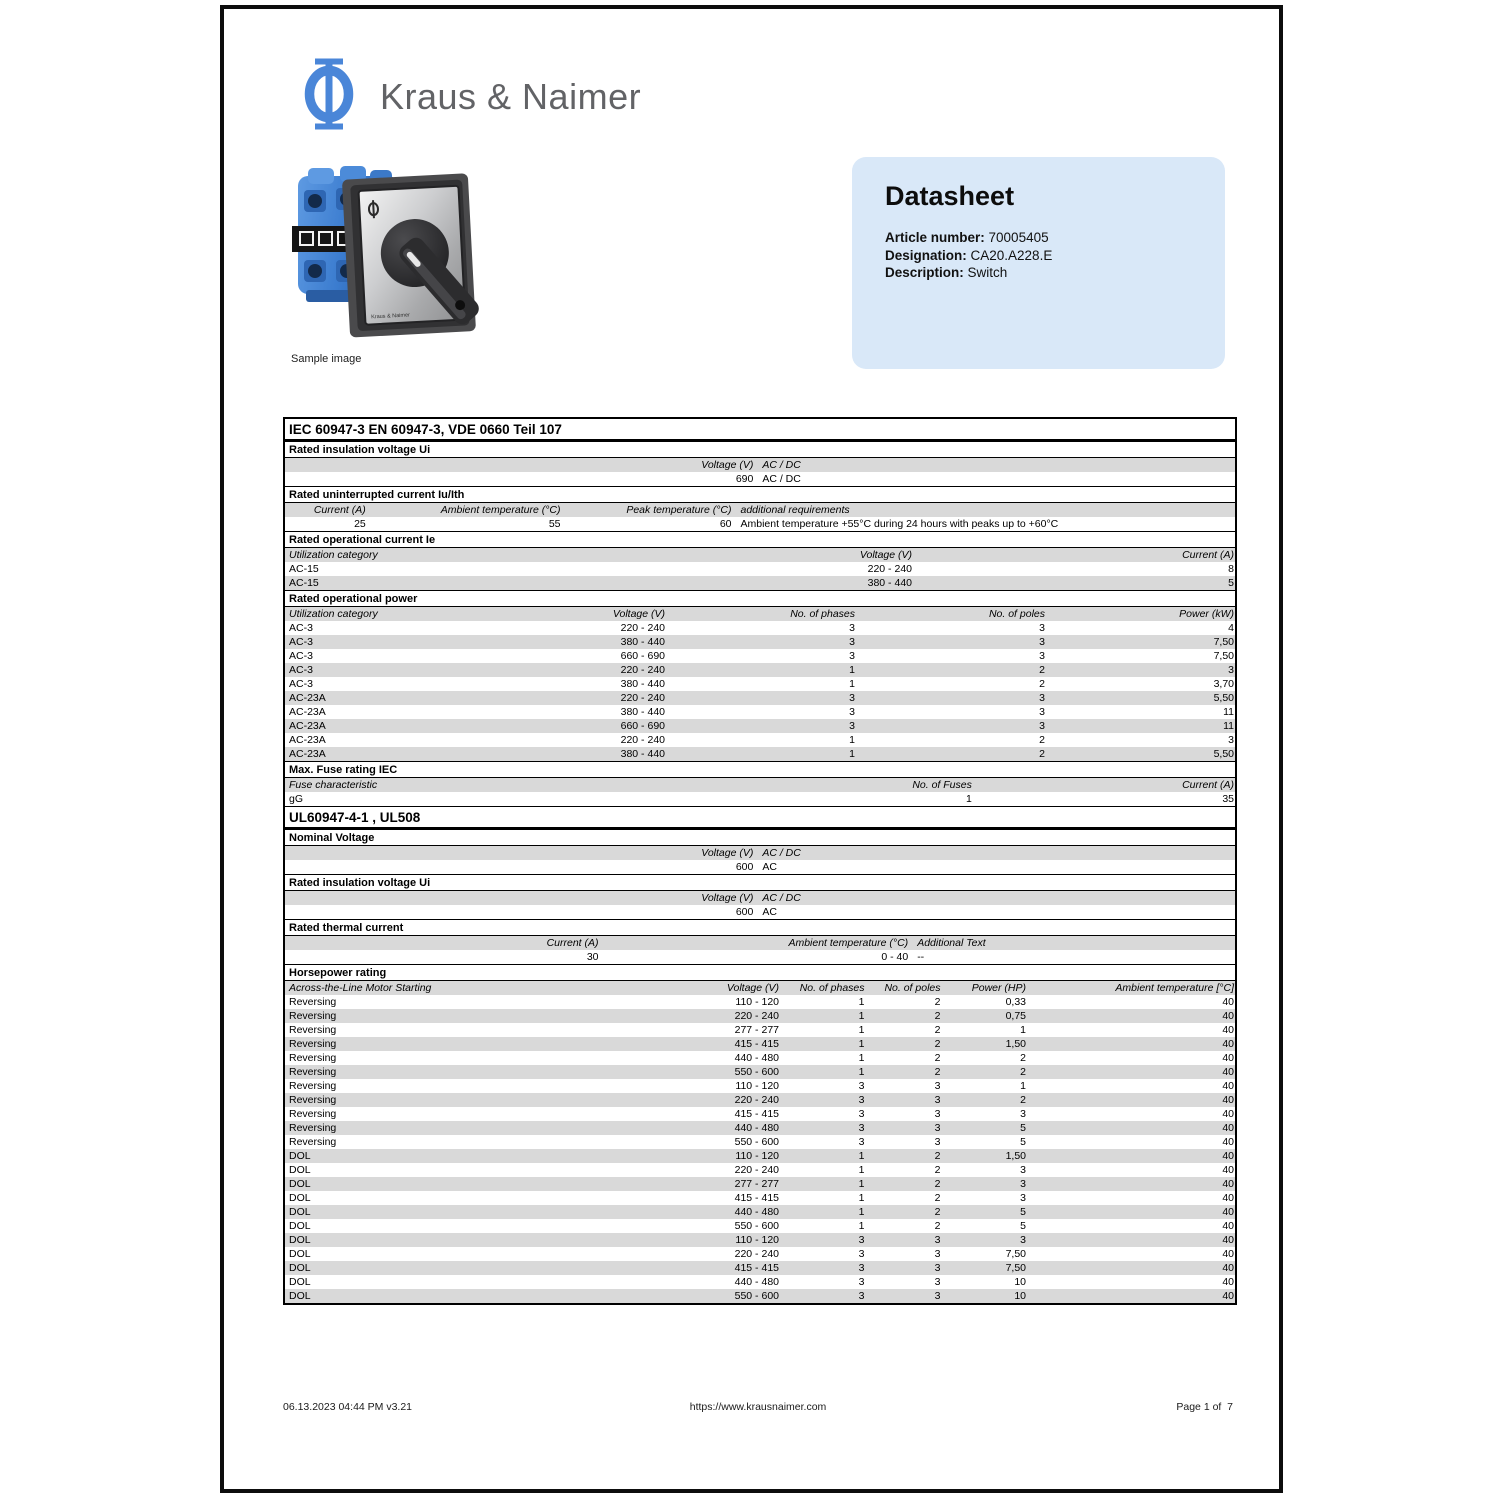 The width and height of the screenshot is (1500, 1500). I want to click on table-row: gG 1 35, so click(760, 799).